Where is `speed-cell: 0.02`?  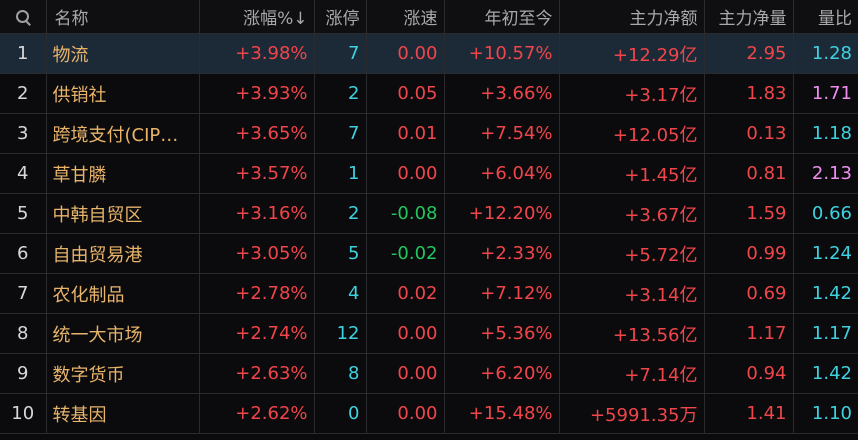 speed-cell: 0.02 is located at coordinates (405, 293).